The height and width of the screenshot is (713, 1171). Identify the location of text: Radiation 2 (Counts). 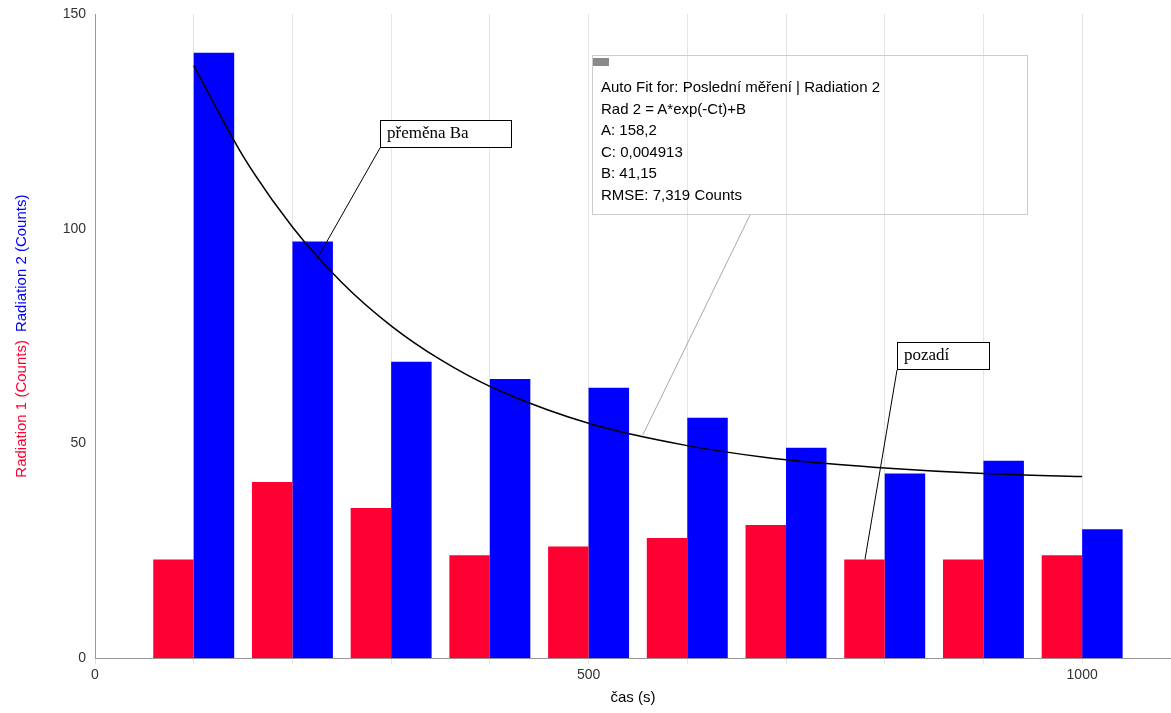
(21, 263).